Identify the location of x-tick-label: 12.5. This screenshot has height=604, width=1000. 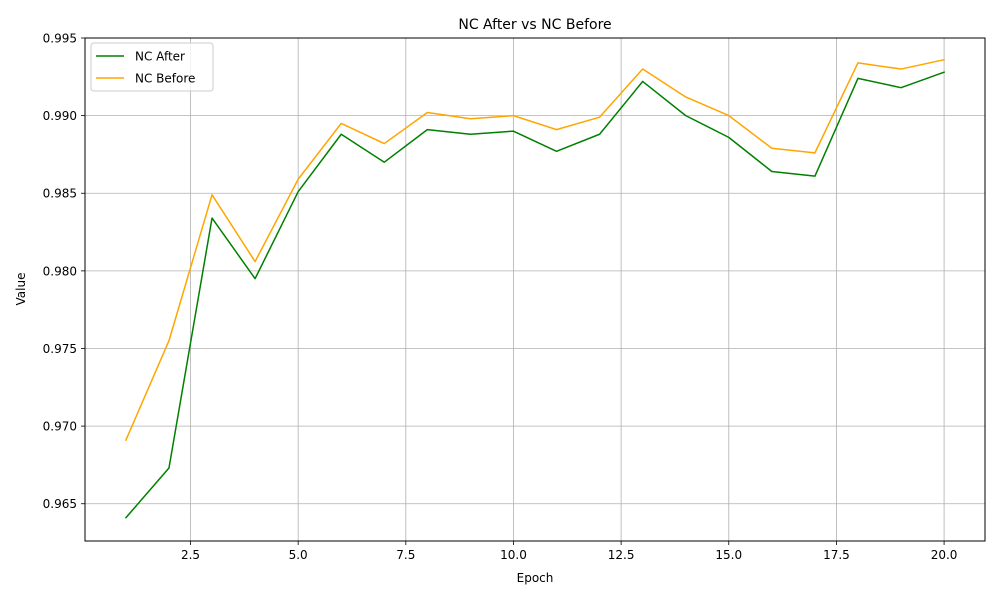
(621, 555).